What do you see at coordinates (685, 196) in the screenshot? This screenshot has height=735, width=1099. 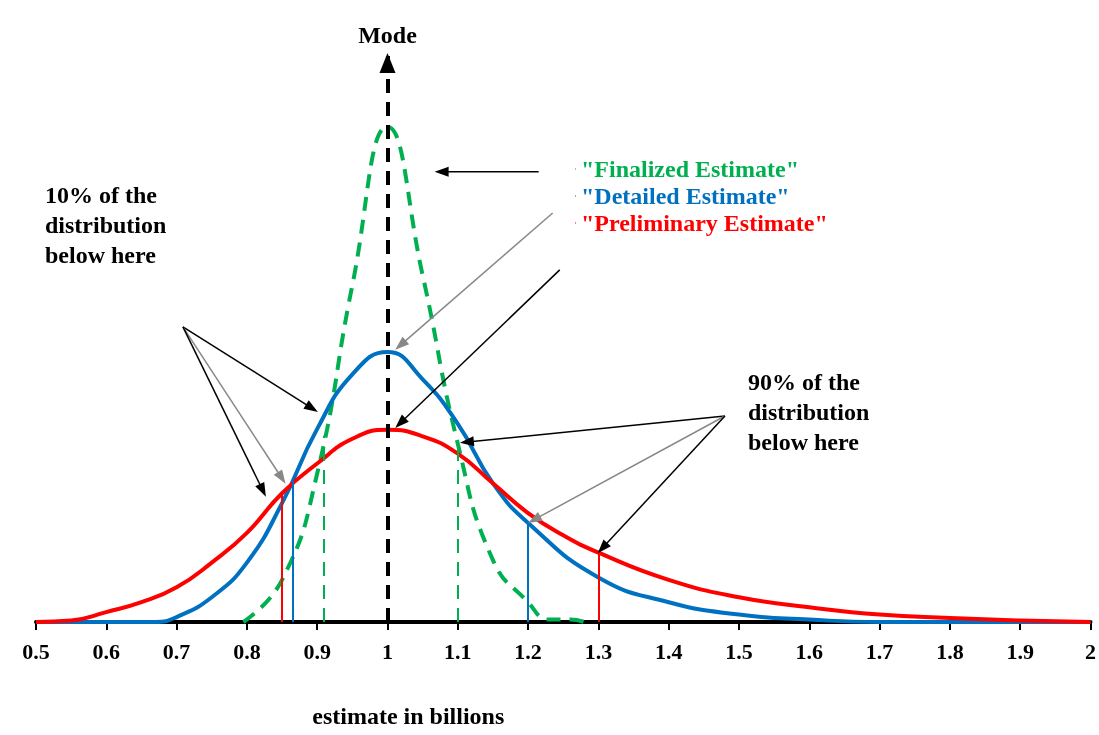 I see `legend-label: "Detailed Estimate"` at bounding box center [685, 196].